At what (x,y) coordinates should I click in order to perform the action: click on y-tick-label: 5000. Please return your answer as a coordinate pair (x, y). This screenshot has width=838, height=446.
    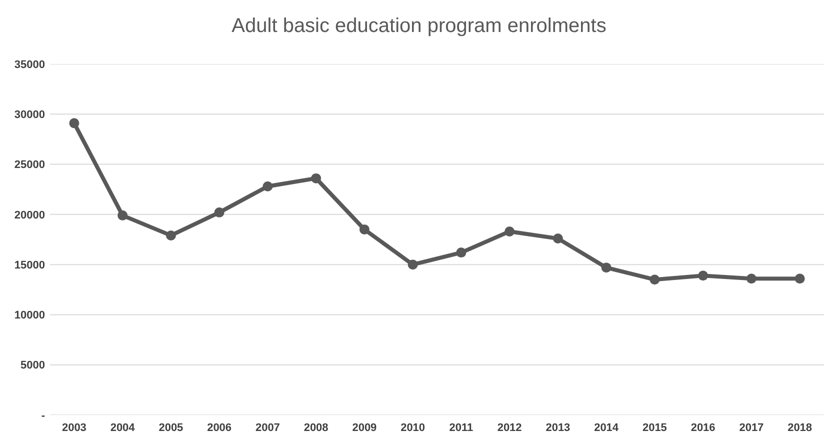
    Looking at the image, I should click on (32, 366).